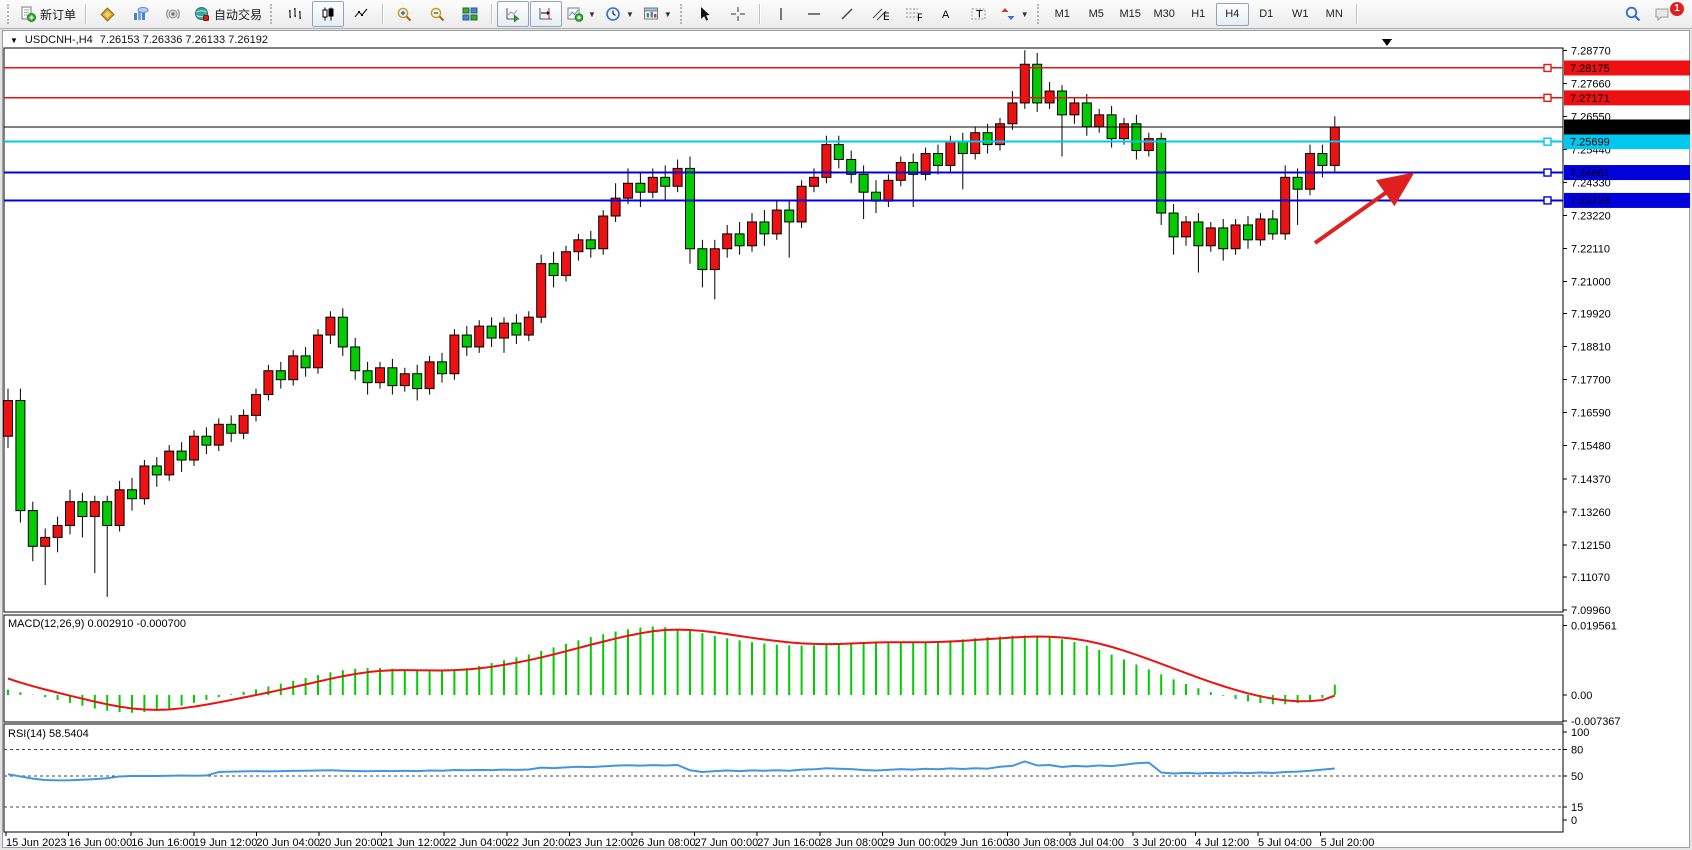  What do you see at coordinates (404, 14) in the screenshot?
I see `zoom-in-button` at bounding box center [404, 14].